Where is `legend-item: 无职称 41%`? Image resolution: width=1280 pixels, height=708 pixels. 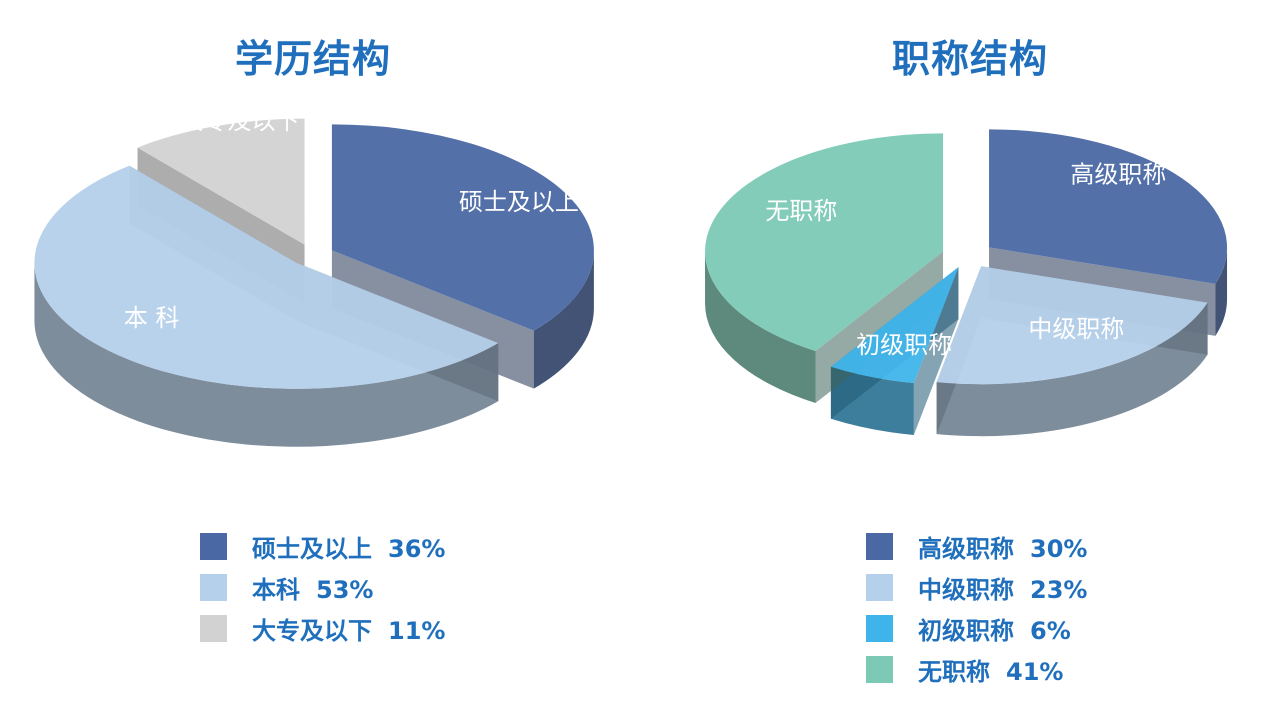 legend-item: 无职称 41% is located at coordinates (976, 669).